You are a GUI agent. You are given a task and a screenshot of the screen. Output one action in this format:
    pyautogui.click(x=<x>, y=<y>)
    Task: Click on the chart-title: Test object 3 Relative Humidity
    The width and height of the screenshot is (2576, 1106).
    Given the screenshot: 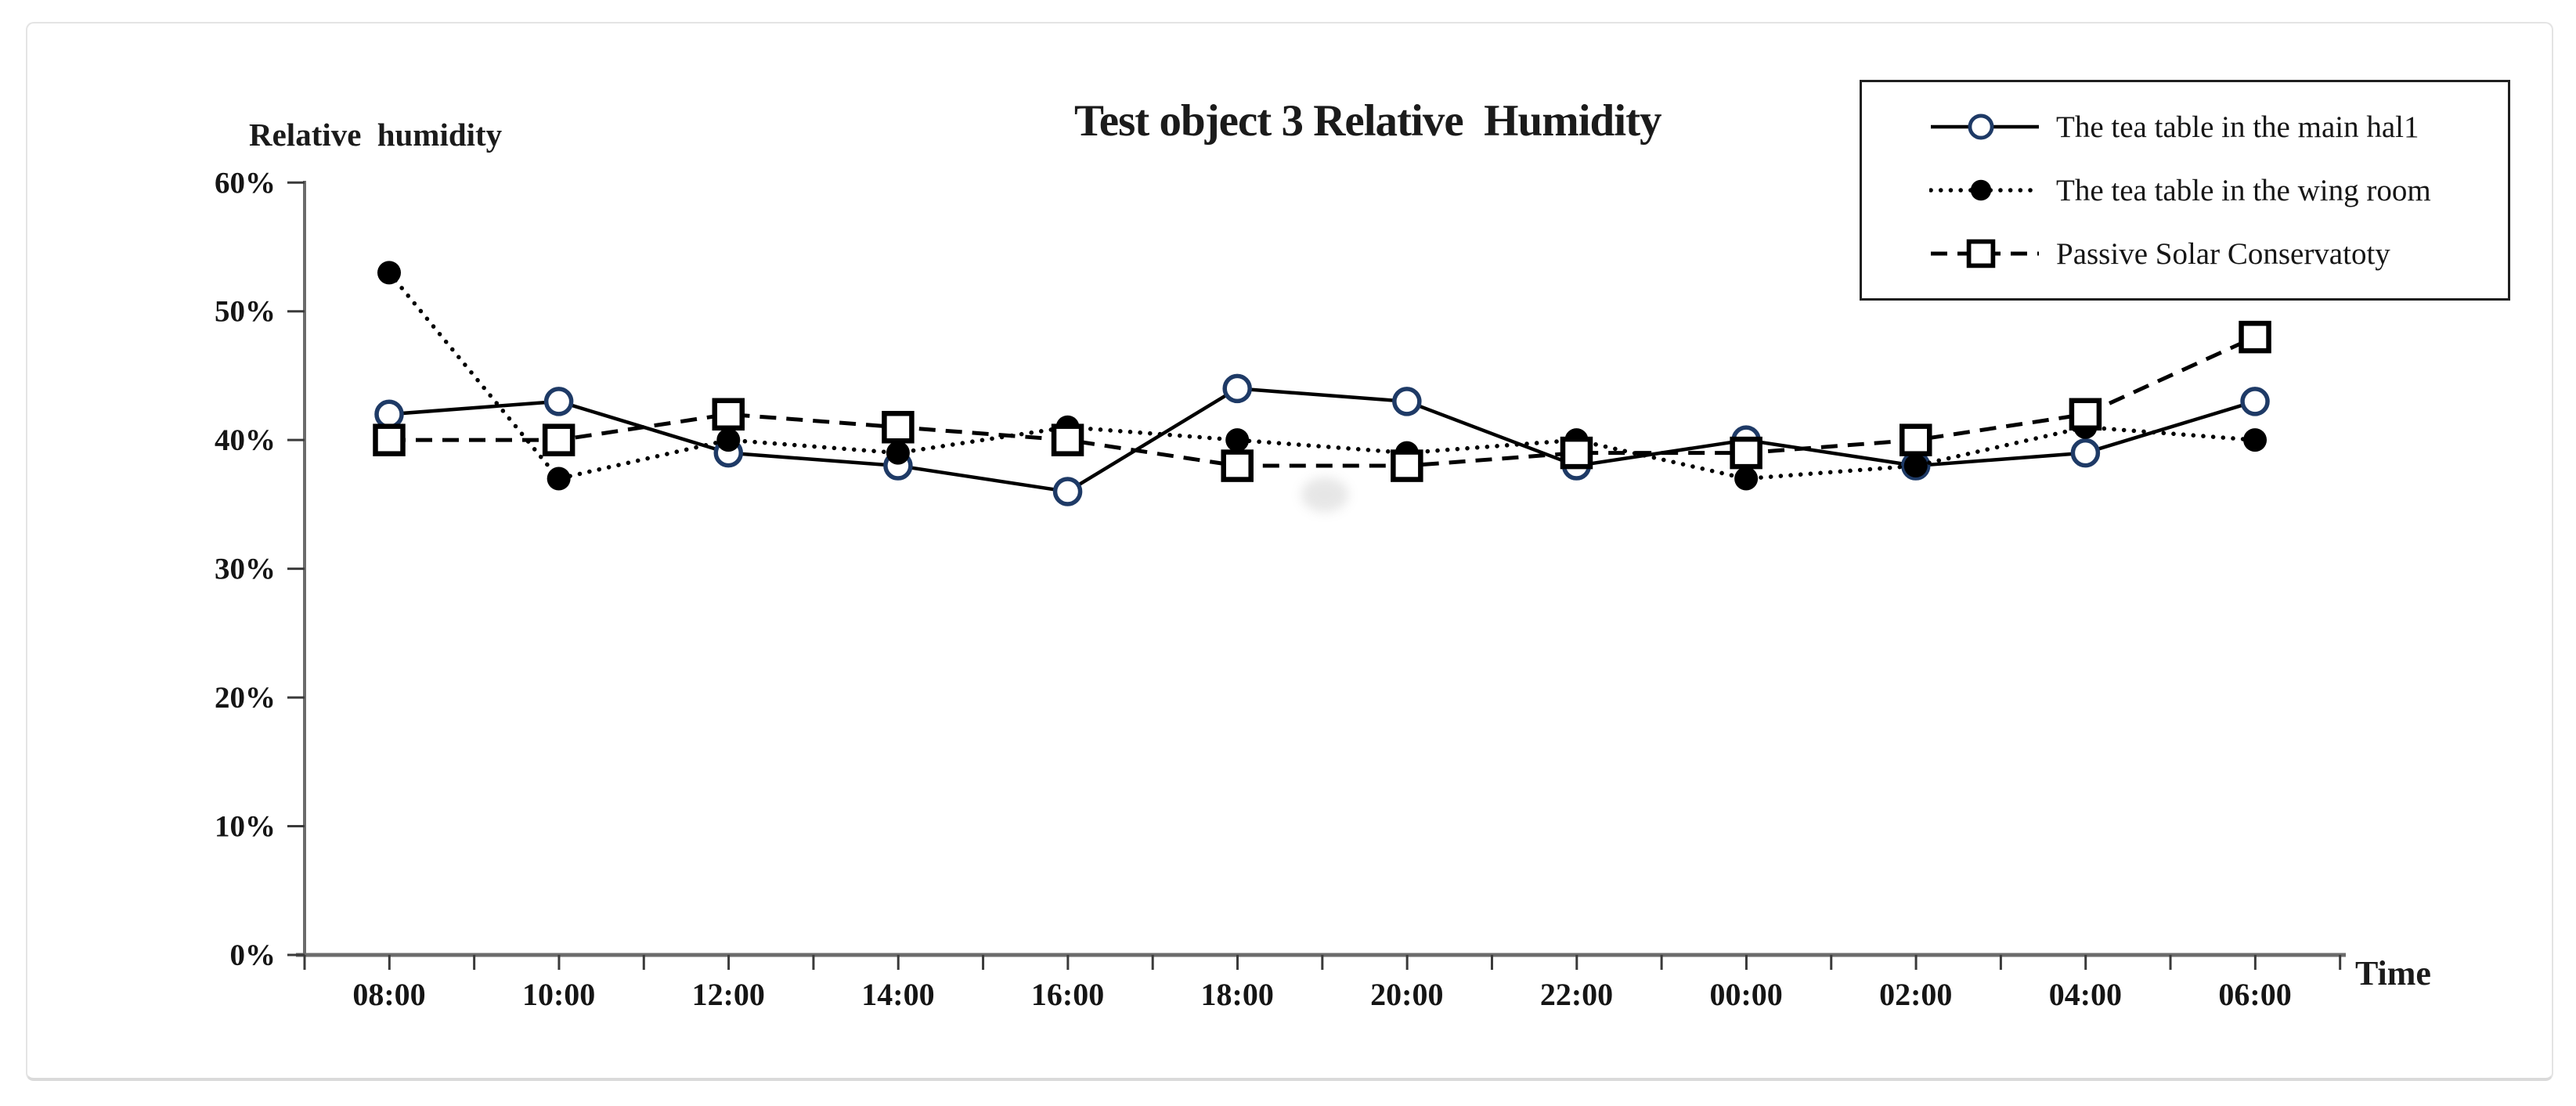 What is the action you would take?
    pyautogui.click(x=1368, y=121)
    